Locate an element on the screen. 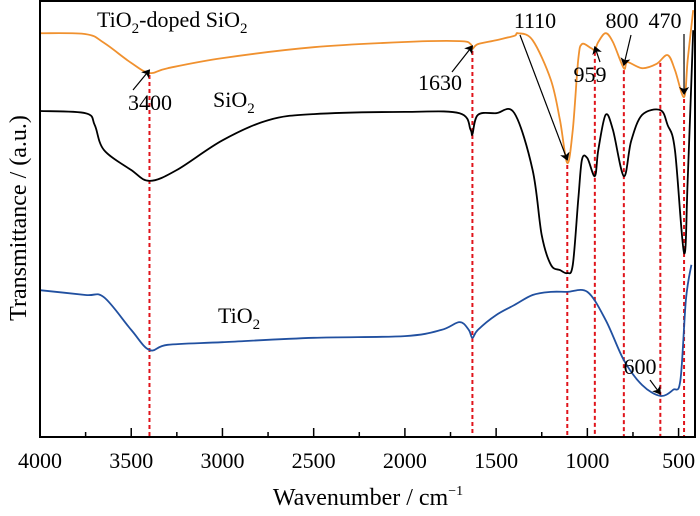 Image resolution: width=700 pixels, height=516 pixels. series-label-tio2-doped-sio2: TiO2-doped SiO2 is located at coordinates (172, 22).